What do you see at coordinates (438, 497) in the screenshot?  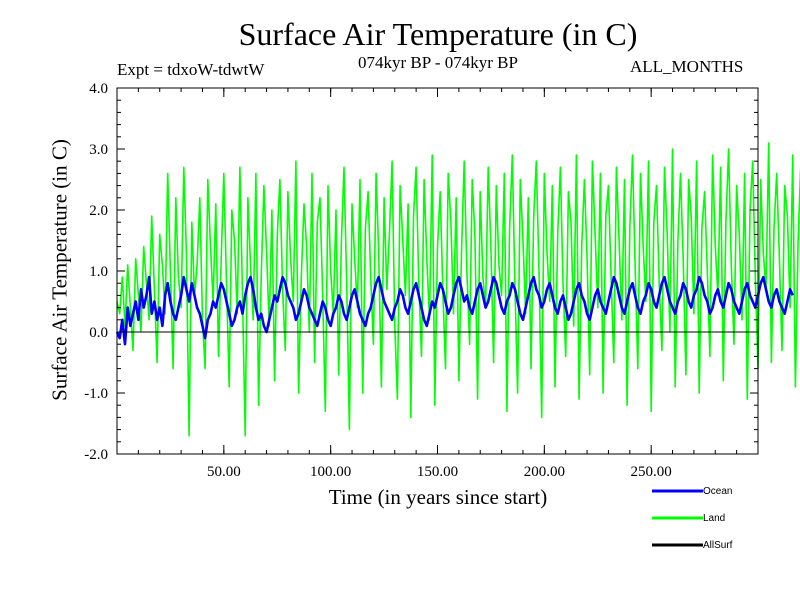 I see `x-axis-label: Time (in years since start)` at bounding box center [438, 497].